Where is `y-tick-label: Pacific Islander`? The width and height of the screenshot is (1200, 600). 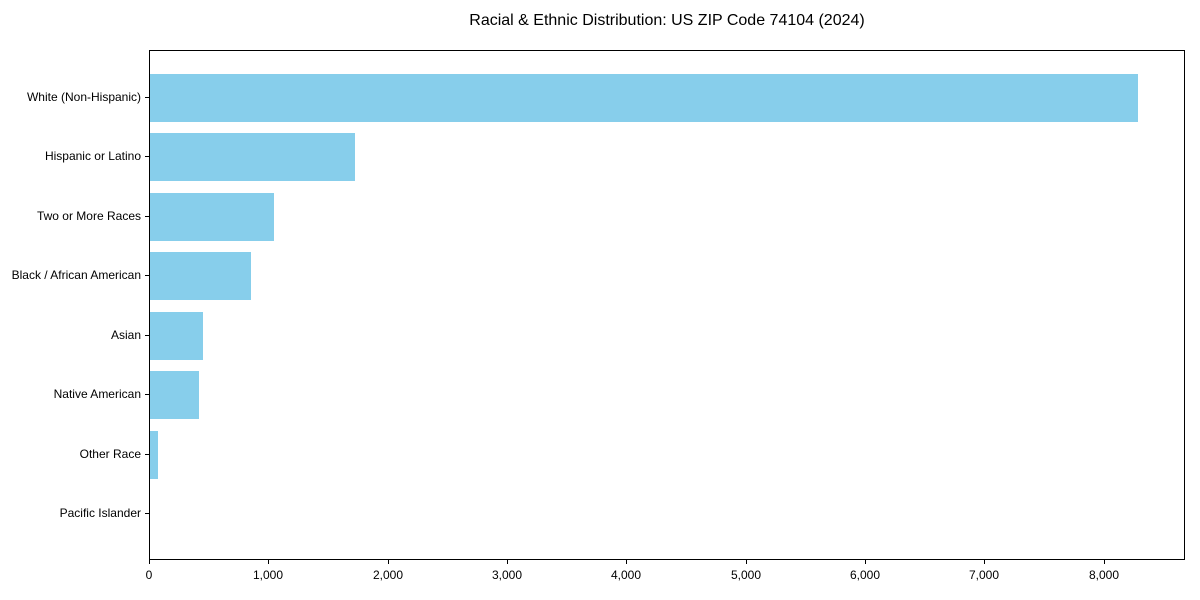 y-tick-label: Pacific Islander is located at coordinates (100, 513).